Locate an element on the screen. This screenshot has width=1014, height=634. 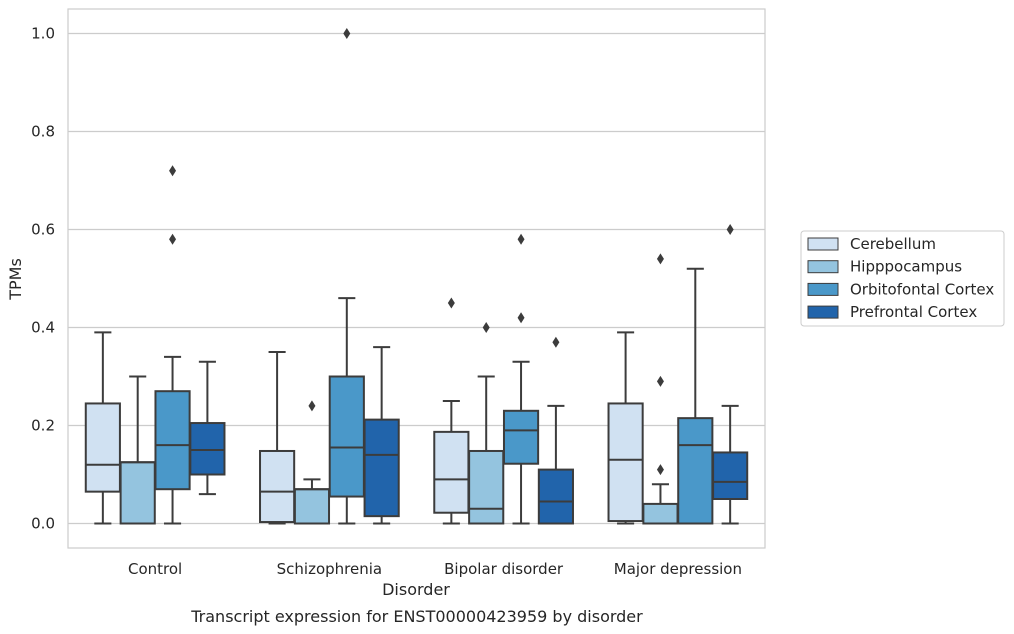
x-tick-label: Major depression is located at coordinates (678, 569).